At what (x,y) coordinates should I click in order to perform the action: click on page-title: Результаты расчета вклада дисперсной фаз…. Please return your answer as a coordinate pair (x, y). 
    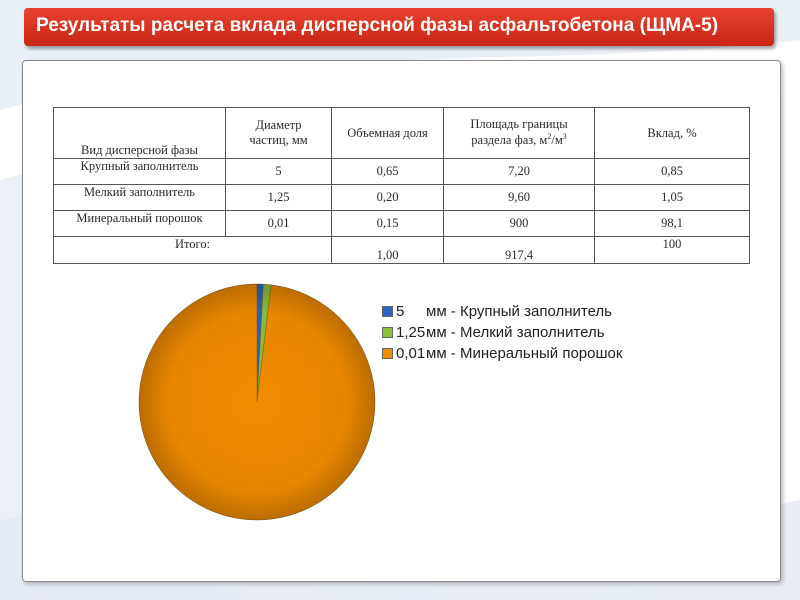
    Looking at the image, I should click on (377, 25).